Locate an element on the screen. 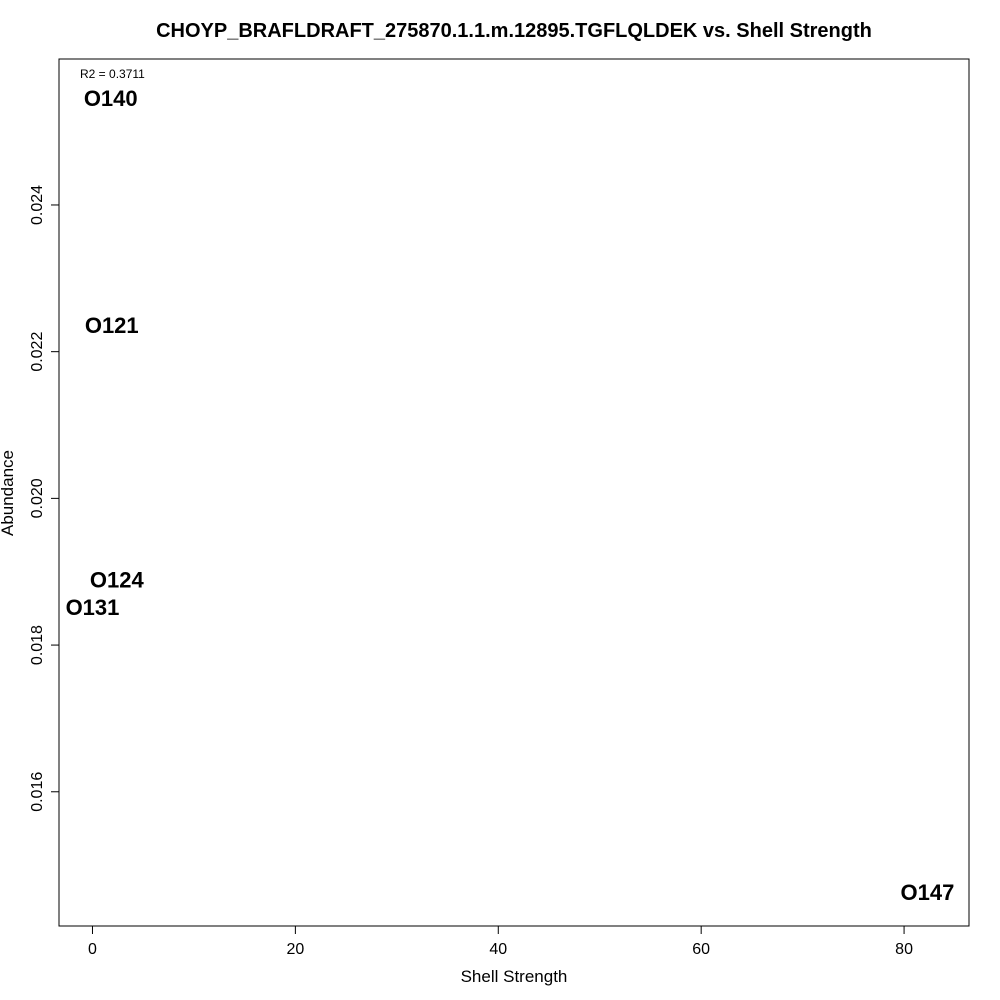 This screenshot has height=1000, width=1000. point-label: O124 is located at coordinates (117, 579).